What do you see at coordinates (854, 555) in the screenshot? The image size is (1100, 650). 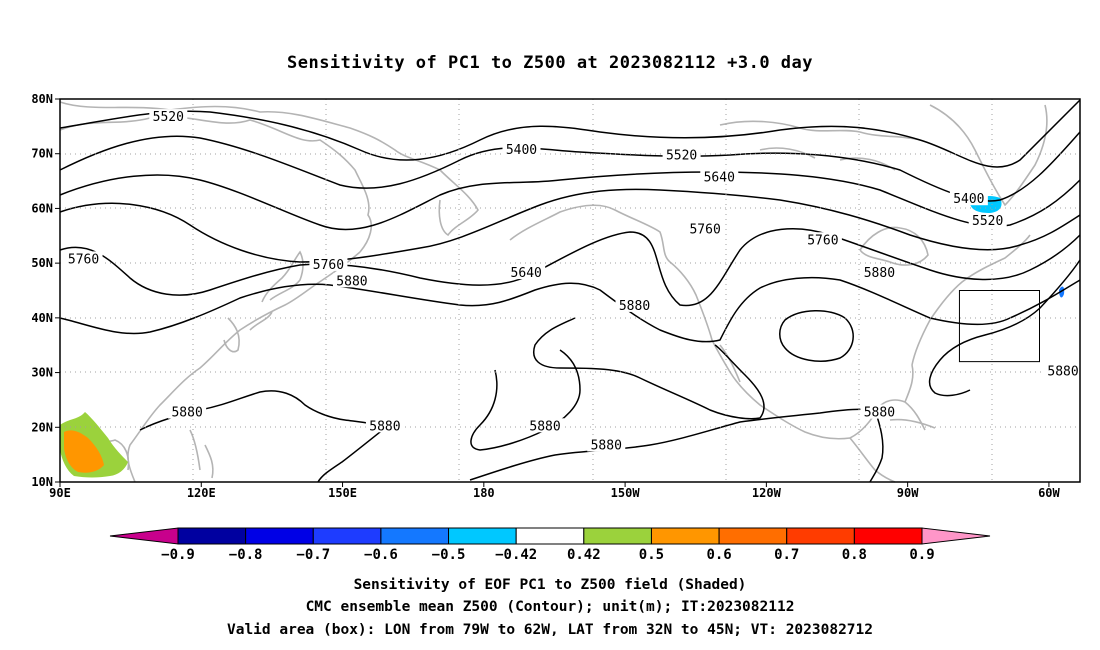 I see `colorbar-tick-label: 0.8` at bounding box center [854, 555].